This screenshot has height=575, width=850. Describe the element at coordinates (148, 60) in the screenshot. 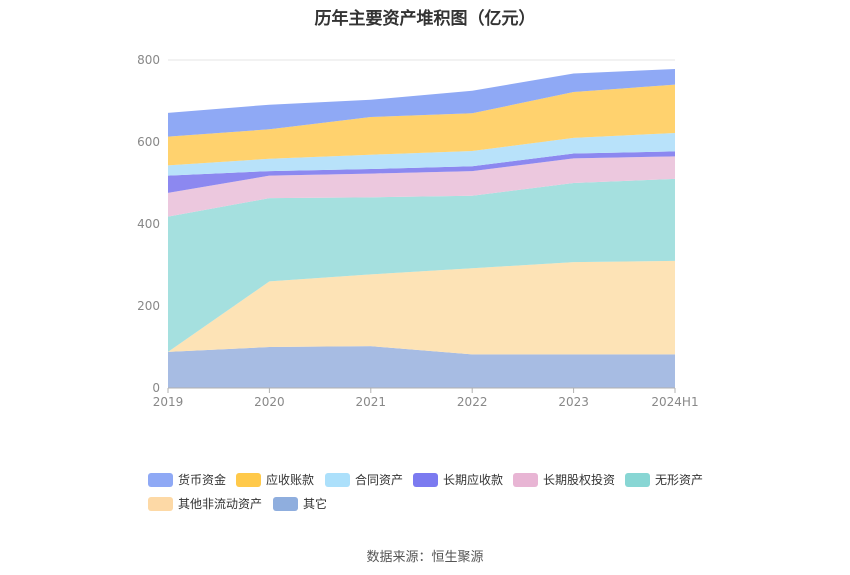

I see `y-tick-label: 800` at that location.